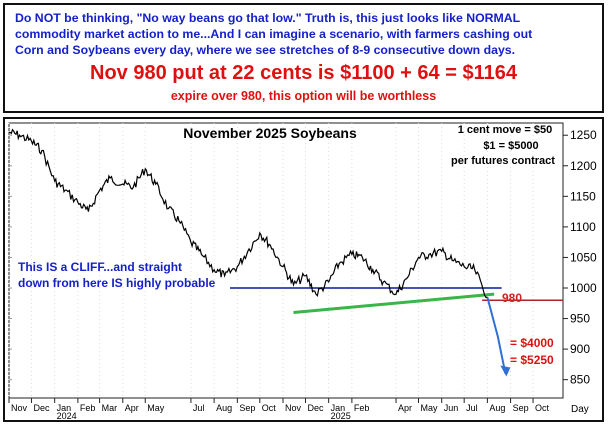  I want to click on loss-label-1: = $4000, so click(532, 343).